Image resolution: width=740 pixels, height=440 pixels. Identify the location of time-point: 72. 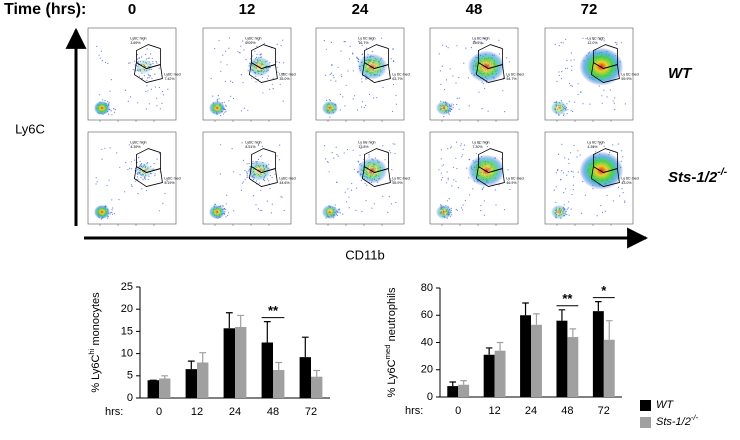
(589, 9).